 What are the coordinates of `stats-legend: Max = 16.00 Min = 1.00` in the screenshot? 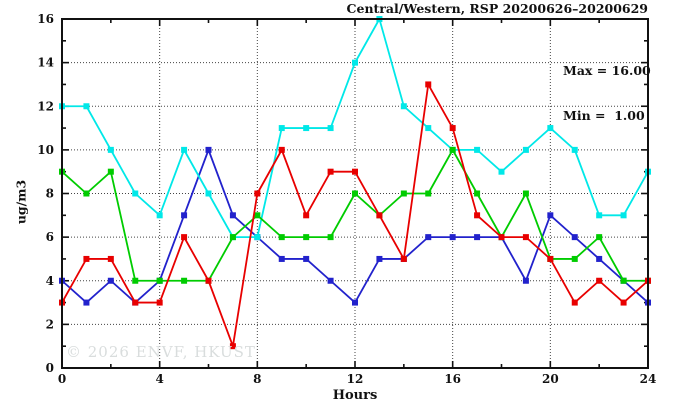 It's located at (607, 93).